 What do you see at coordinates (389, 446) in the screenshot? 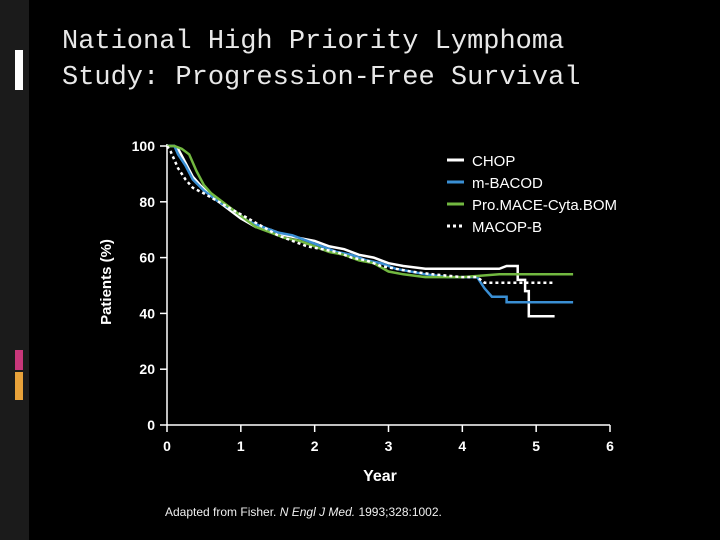
I see `x-tick-label-3: 3` at bounding box center [389, 446].